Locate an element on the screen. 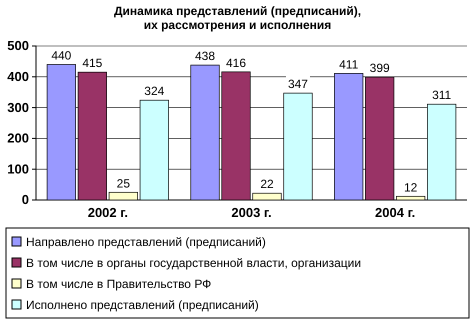 The height and width of the screenshot is (323, 475). x-tick-label: 2003 г. is located at coordinates (251, 212).